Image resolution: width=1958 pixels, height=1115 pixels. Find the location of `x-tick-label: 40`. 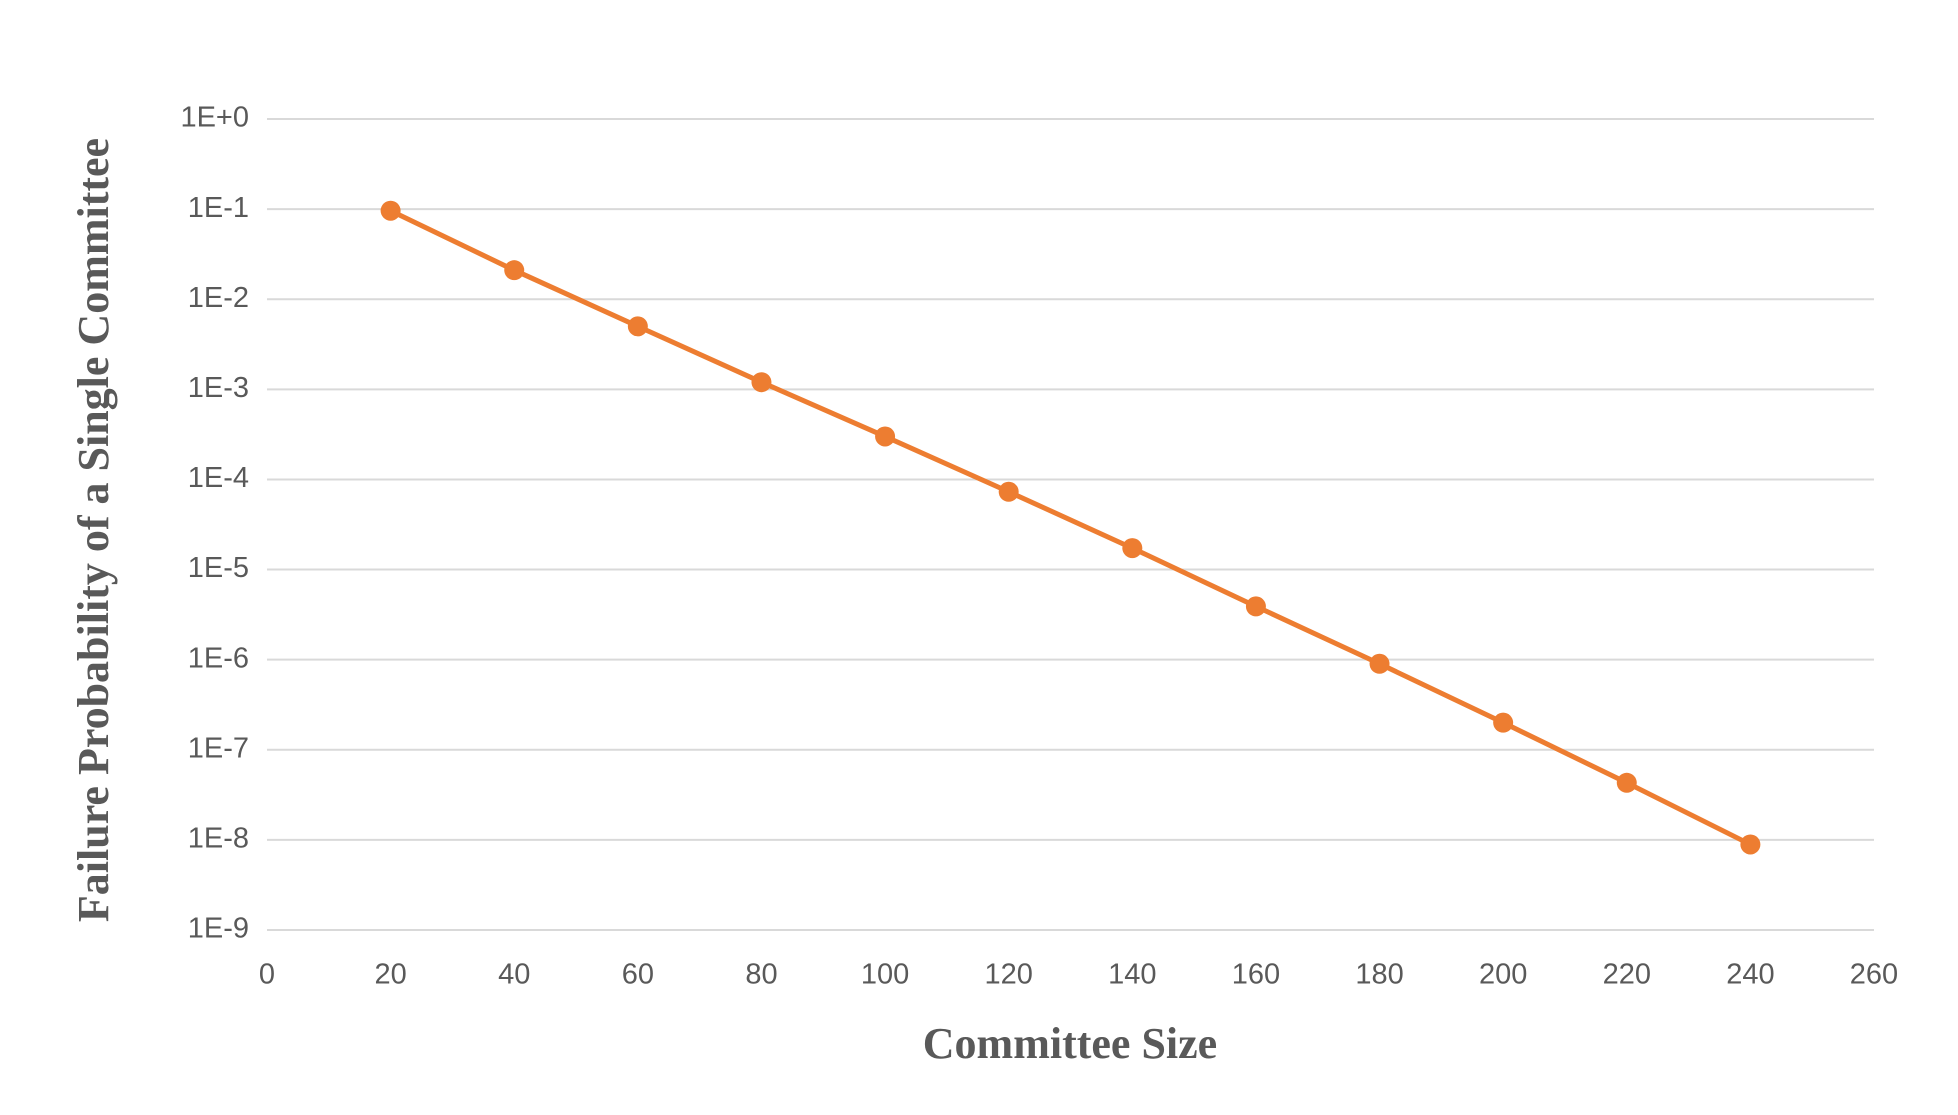

x-tick-label: 40 is located at coordinates (514, 975).